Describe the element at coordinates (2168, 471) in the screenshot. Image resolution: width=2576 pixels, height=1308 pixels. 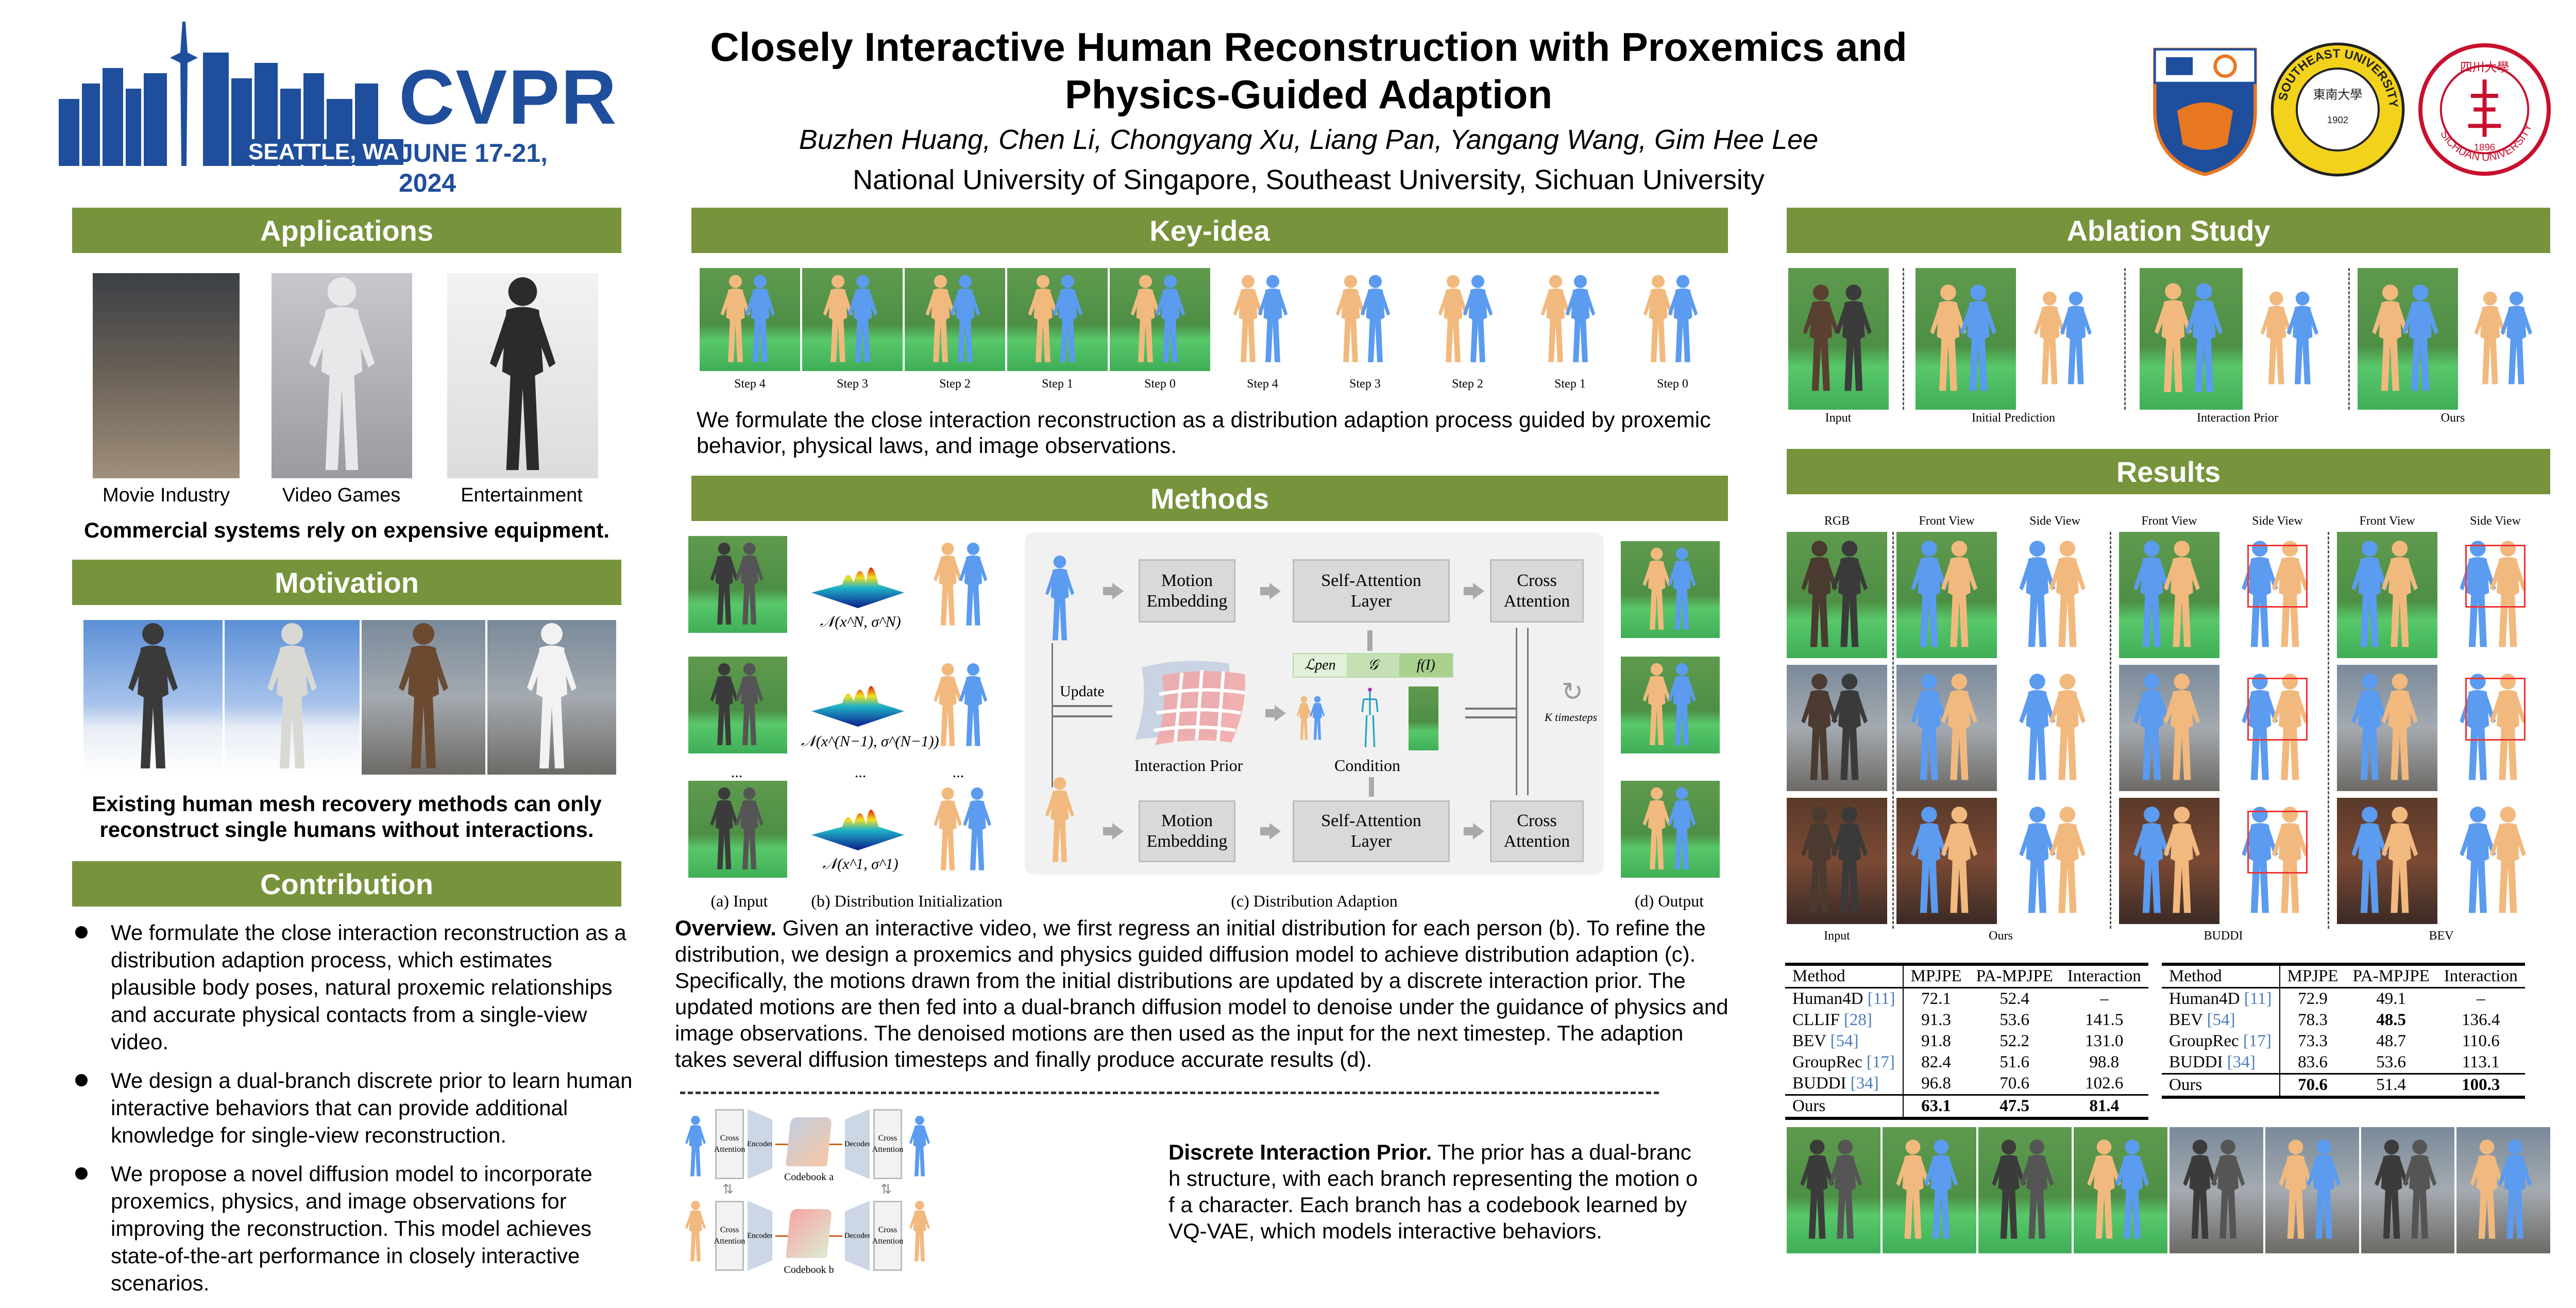
I see `results-header: Results` at that location.